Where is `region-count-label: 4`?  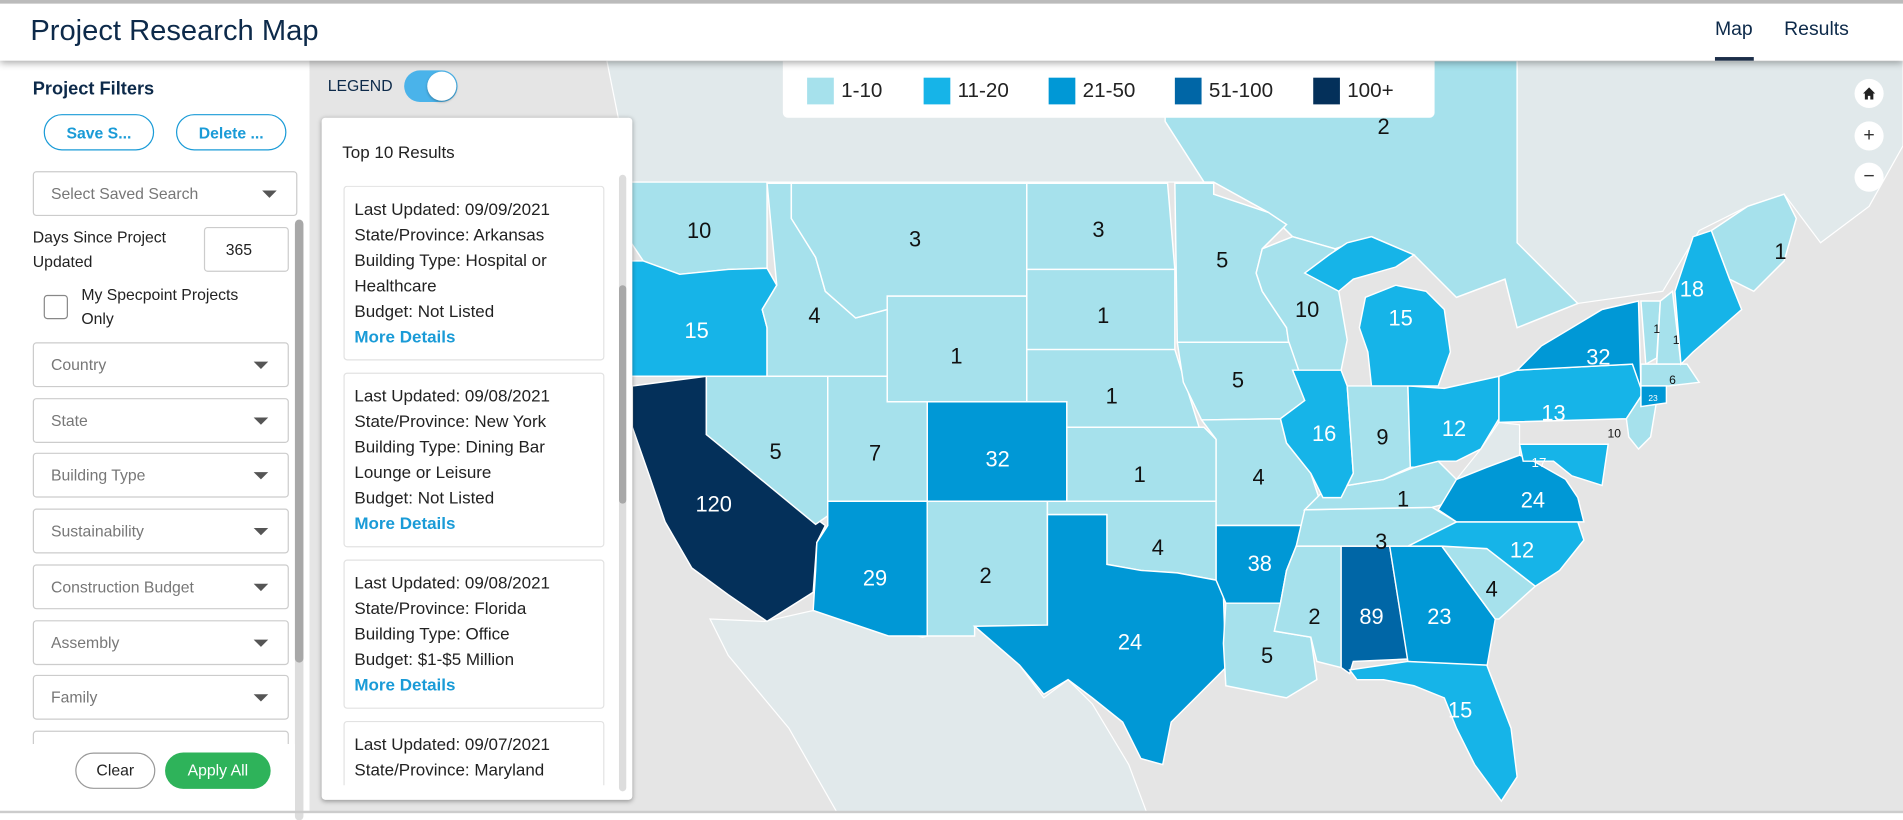
region-count-label: 4 is located at coordinates (1492, 588).